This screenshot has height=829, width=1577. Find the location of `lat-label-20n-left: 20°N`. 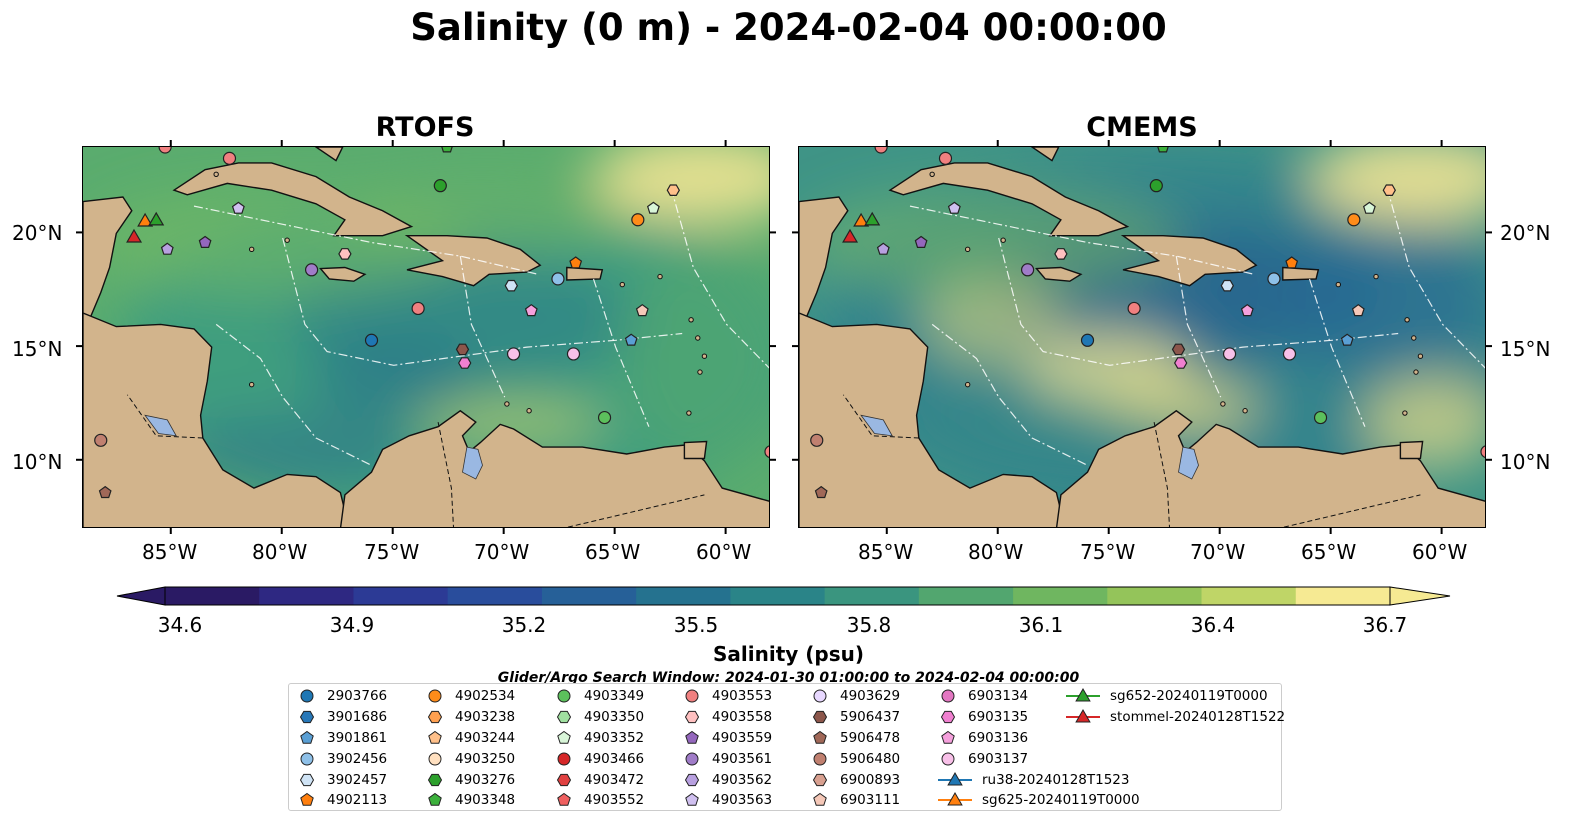

lat-label-20n-left: 20°N is located at coordinates (37, 233).